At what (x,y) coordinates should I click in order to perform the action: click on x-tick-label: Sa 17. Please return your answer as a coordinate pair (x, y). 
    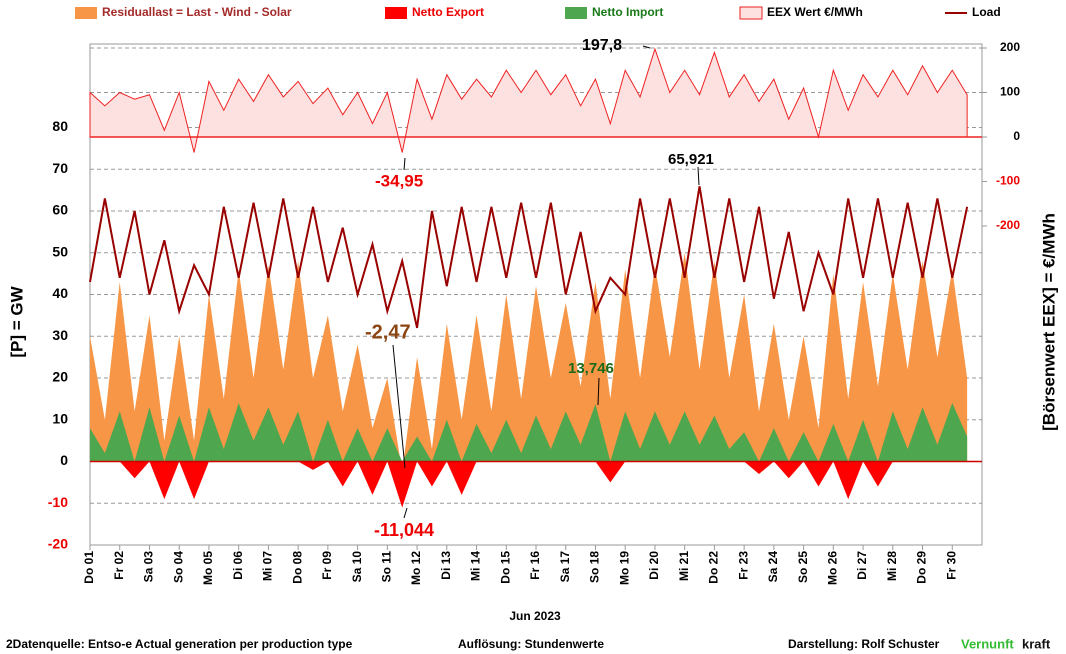
    Looking at the image, I should click on (565, 567).